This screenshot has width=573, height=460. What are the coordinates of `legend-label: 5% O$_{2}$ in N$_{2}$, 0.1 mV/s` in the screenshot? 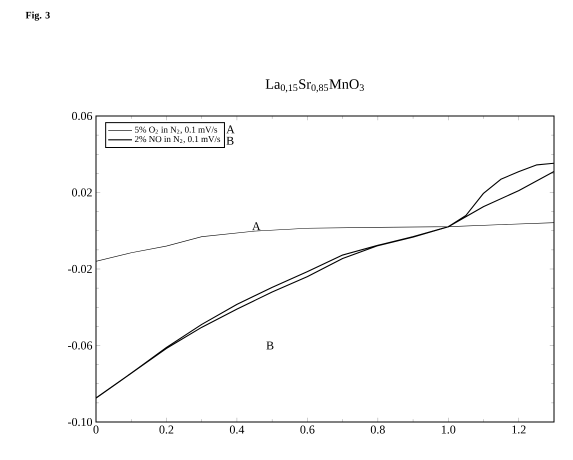 It's located at (176, 130).